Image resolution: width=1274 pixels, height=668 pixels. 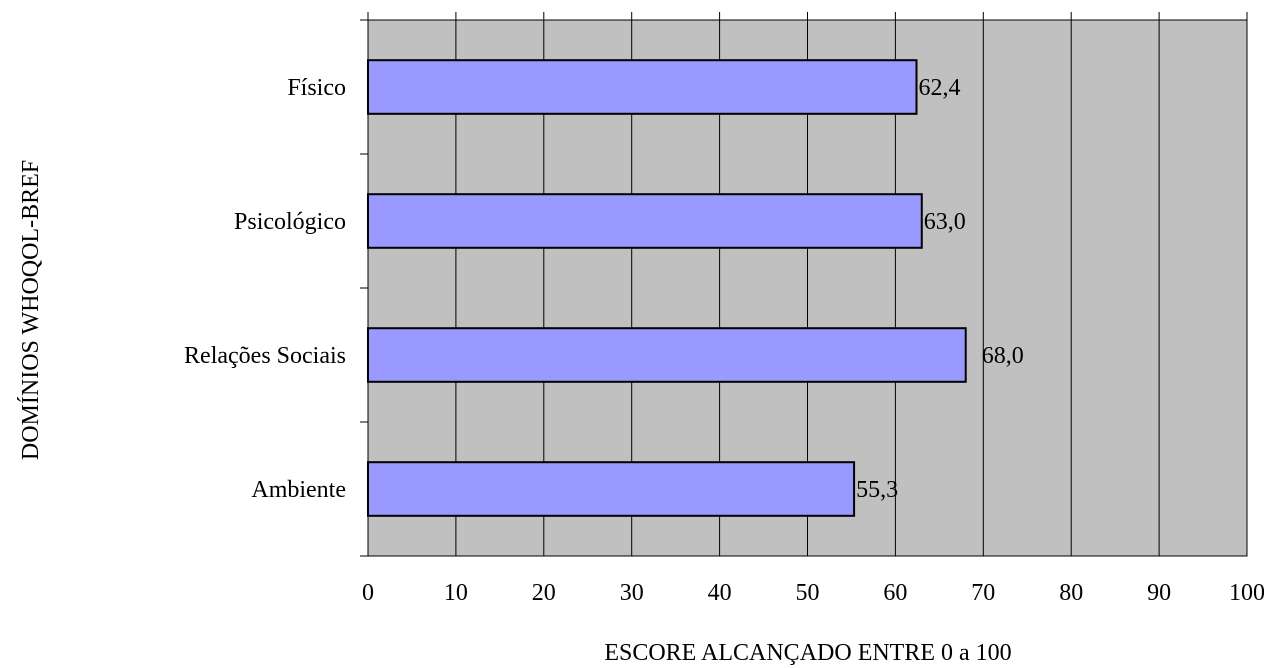 What do you see at coordinates (456, 593) in the screenshot?
I see `x-tick-label: 10` at bounding box center [456, 593].